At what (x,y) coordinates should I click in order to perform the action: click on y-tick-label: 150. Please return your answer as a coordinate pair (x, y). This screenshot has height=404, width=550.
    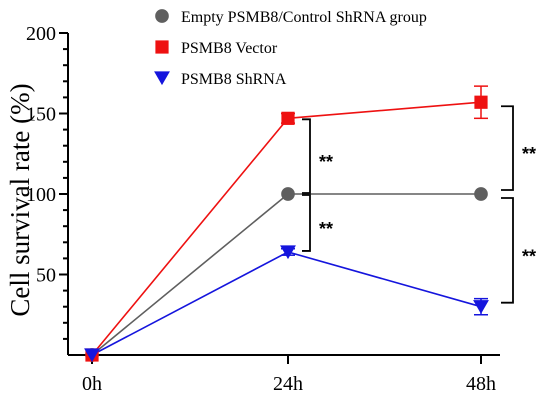
    Looking at the image, I should click on (41, 115).